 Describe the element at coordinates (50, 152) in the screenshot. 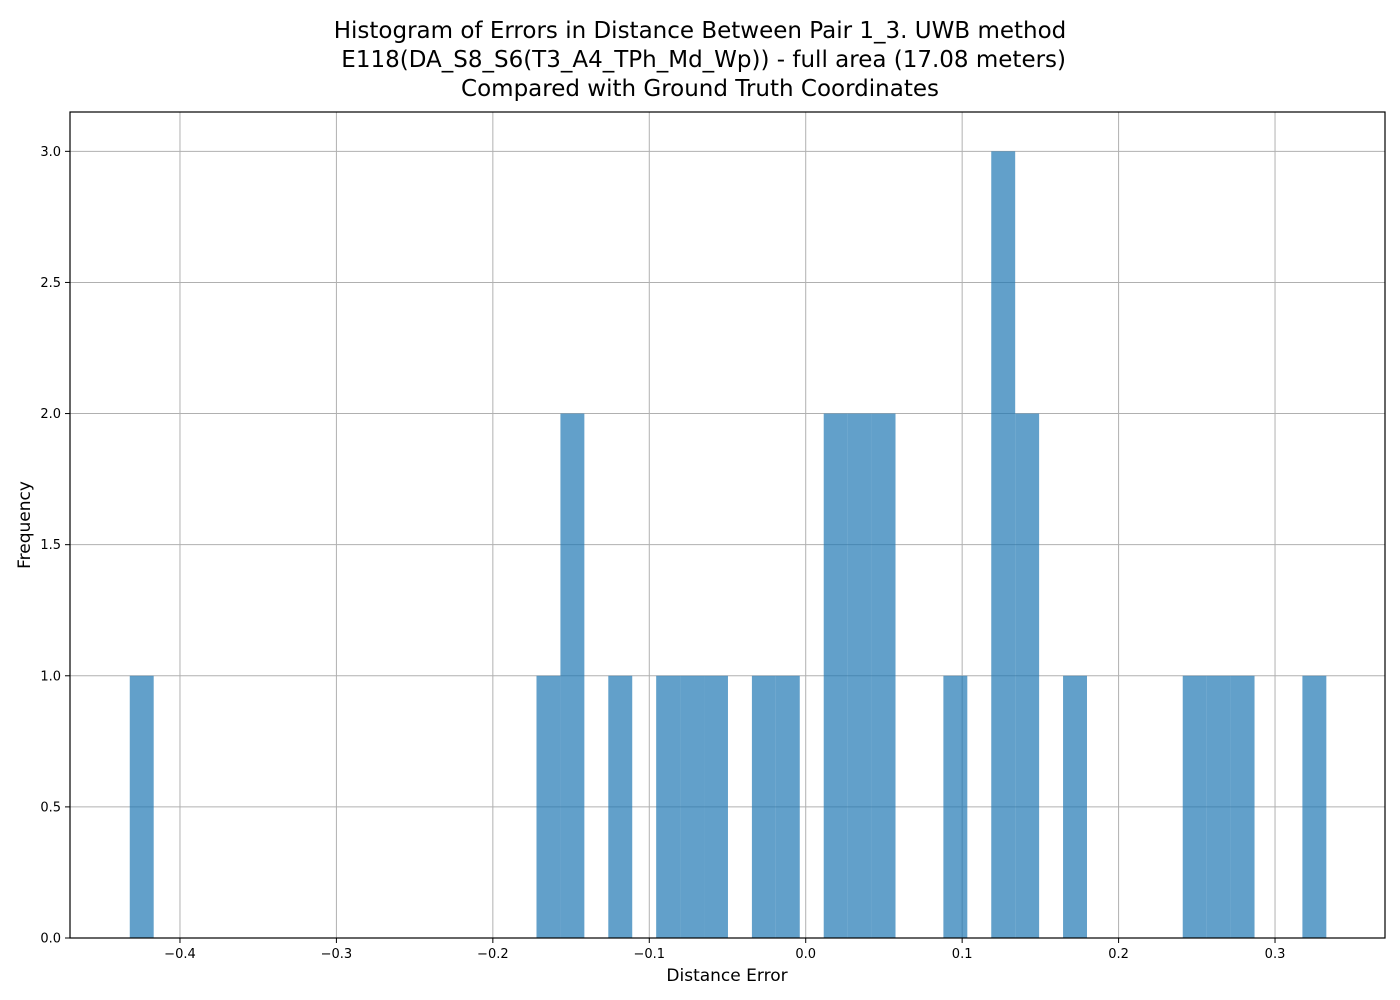

I see `y-tick-label: 3.0` at that location.